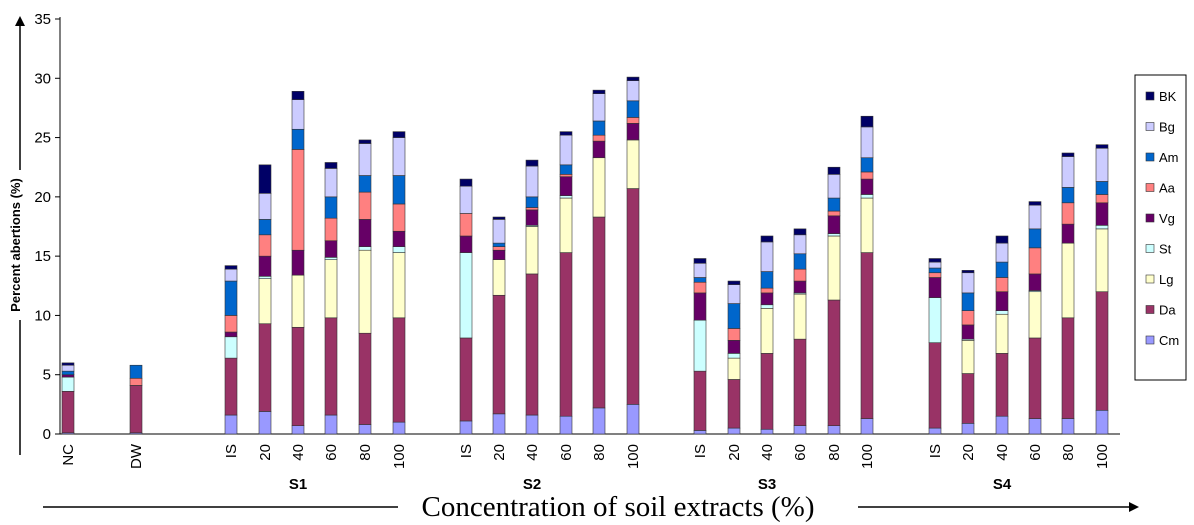 The height and width of the screenshot is (525, 1194). I want to click on legend-swatch-aa, so click(1150, 187).